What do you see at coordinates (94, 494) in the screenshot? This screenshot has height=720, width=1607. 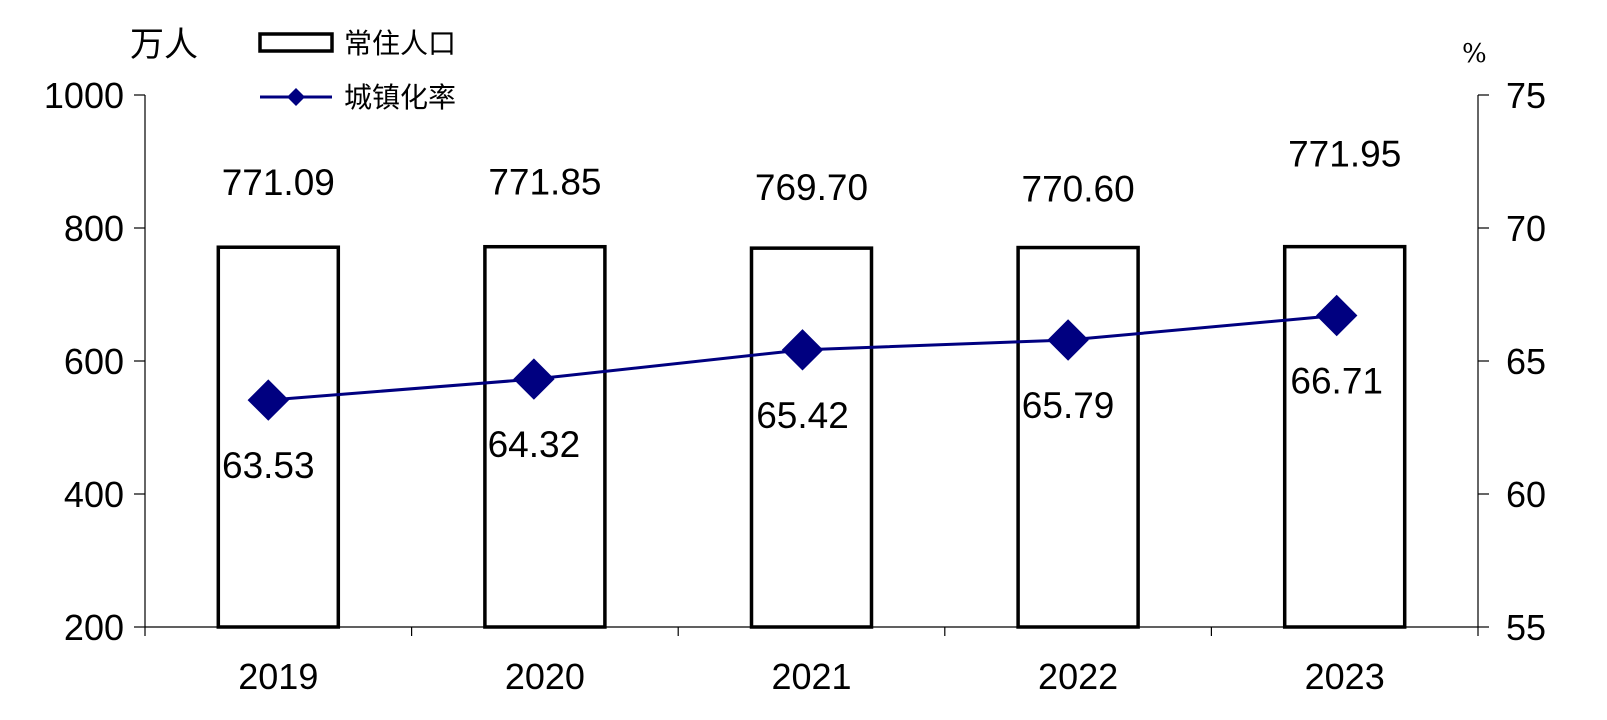 I see `left-axis-tick-label: 400` at bounding box center [94, 494].